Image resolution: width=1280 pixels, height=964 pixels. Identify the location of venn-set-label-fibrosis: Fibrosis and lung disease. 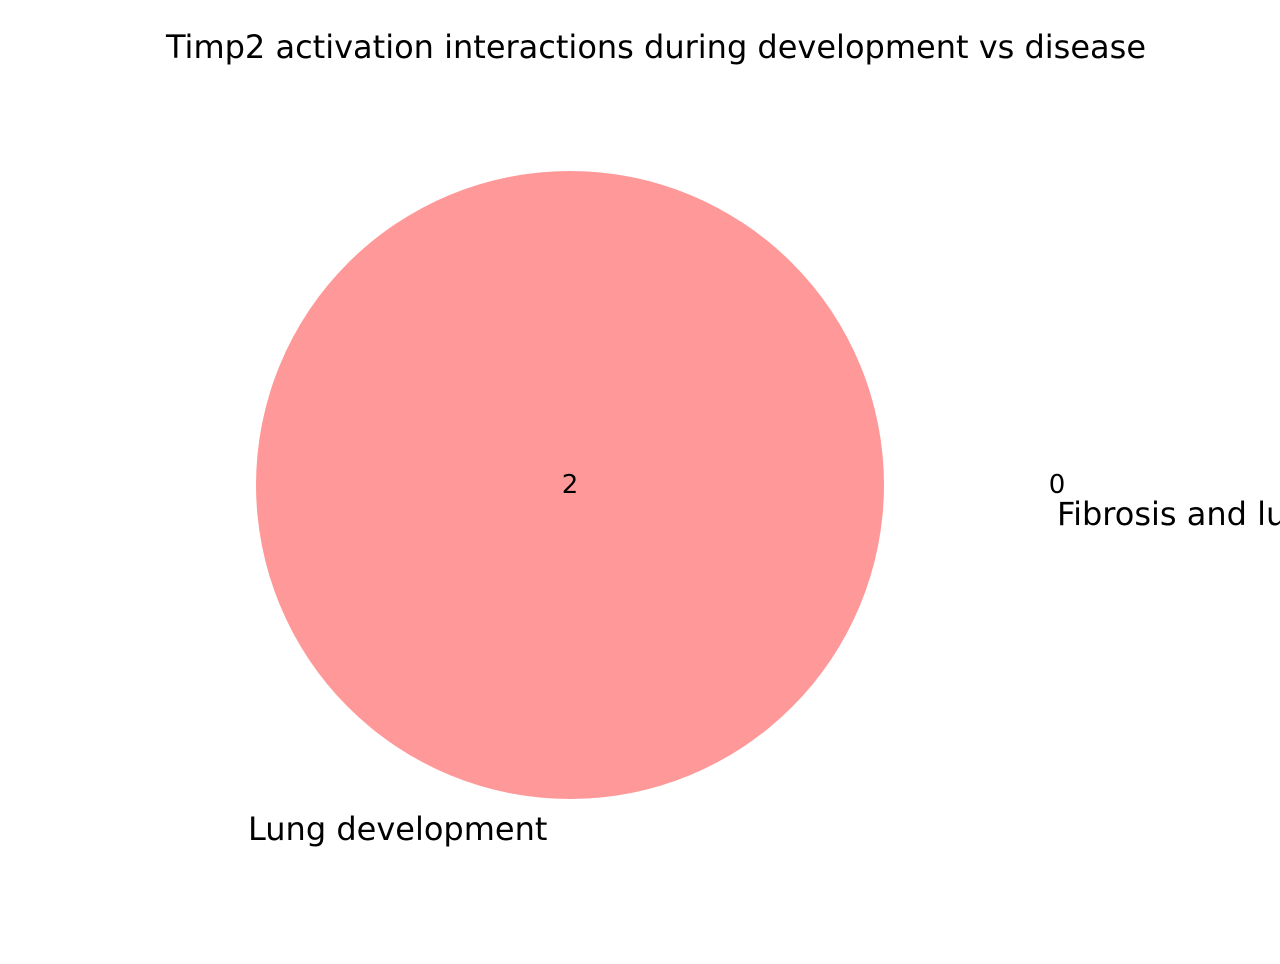
(1168, 514).